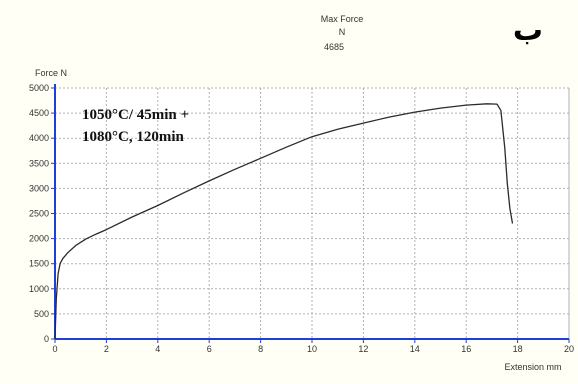  Describe the element at coordinates (39, 138) in the screenshot. I see `y-tick-label: 4000` at that location.